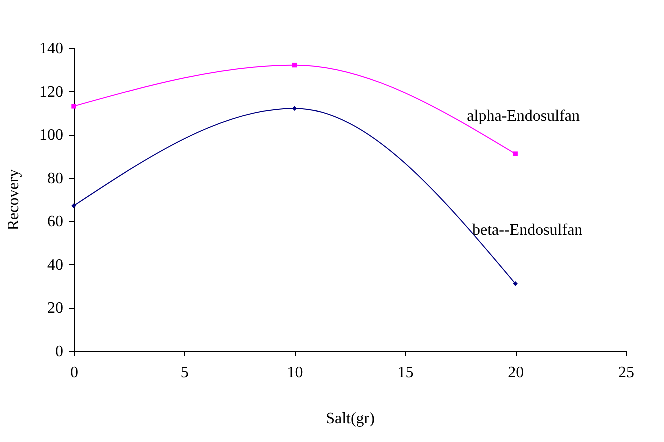  What do you see at coordinates (14, 200) in the screenshot?
I see `y-axis-title: Recovery` at bounding box center [14, 200].